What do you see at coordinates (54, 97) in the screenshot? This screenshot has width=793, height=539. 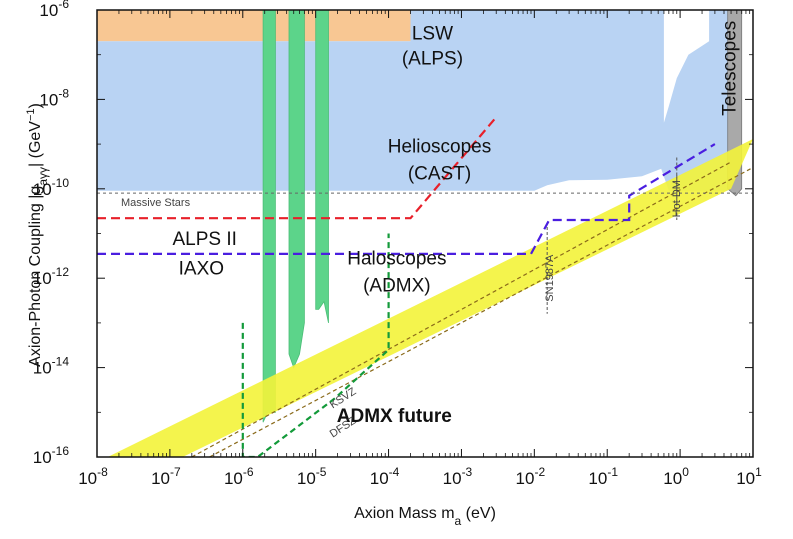 I see `y-tick-label: 10⁻⁸` at bounding box center [54, 97].